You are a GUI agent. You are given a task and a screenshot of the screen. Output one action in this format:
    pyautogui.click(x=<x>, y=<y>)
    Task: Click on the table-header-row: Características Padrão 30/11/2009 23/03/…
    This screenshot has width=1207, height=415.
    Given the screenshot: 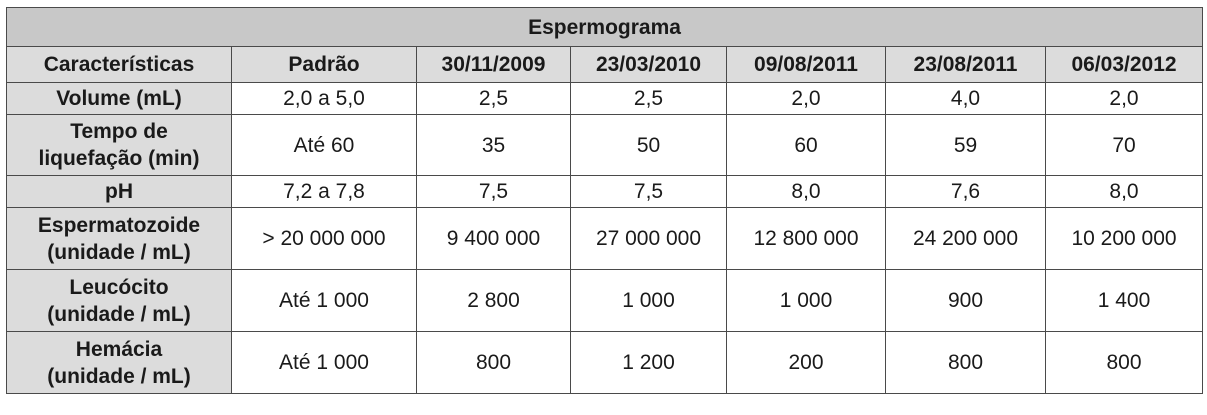 What is the action you would take?
    pyautogui.click(x=605, y=64)
    